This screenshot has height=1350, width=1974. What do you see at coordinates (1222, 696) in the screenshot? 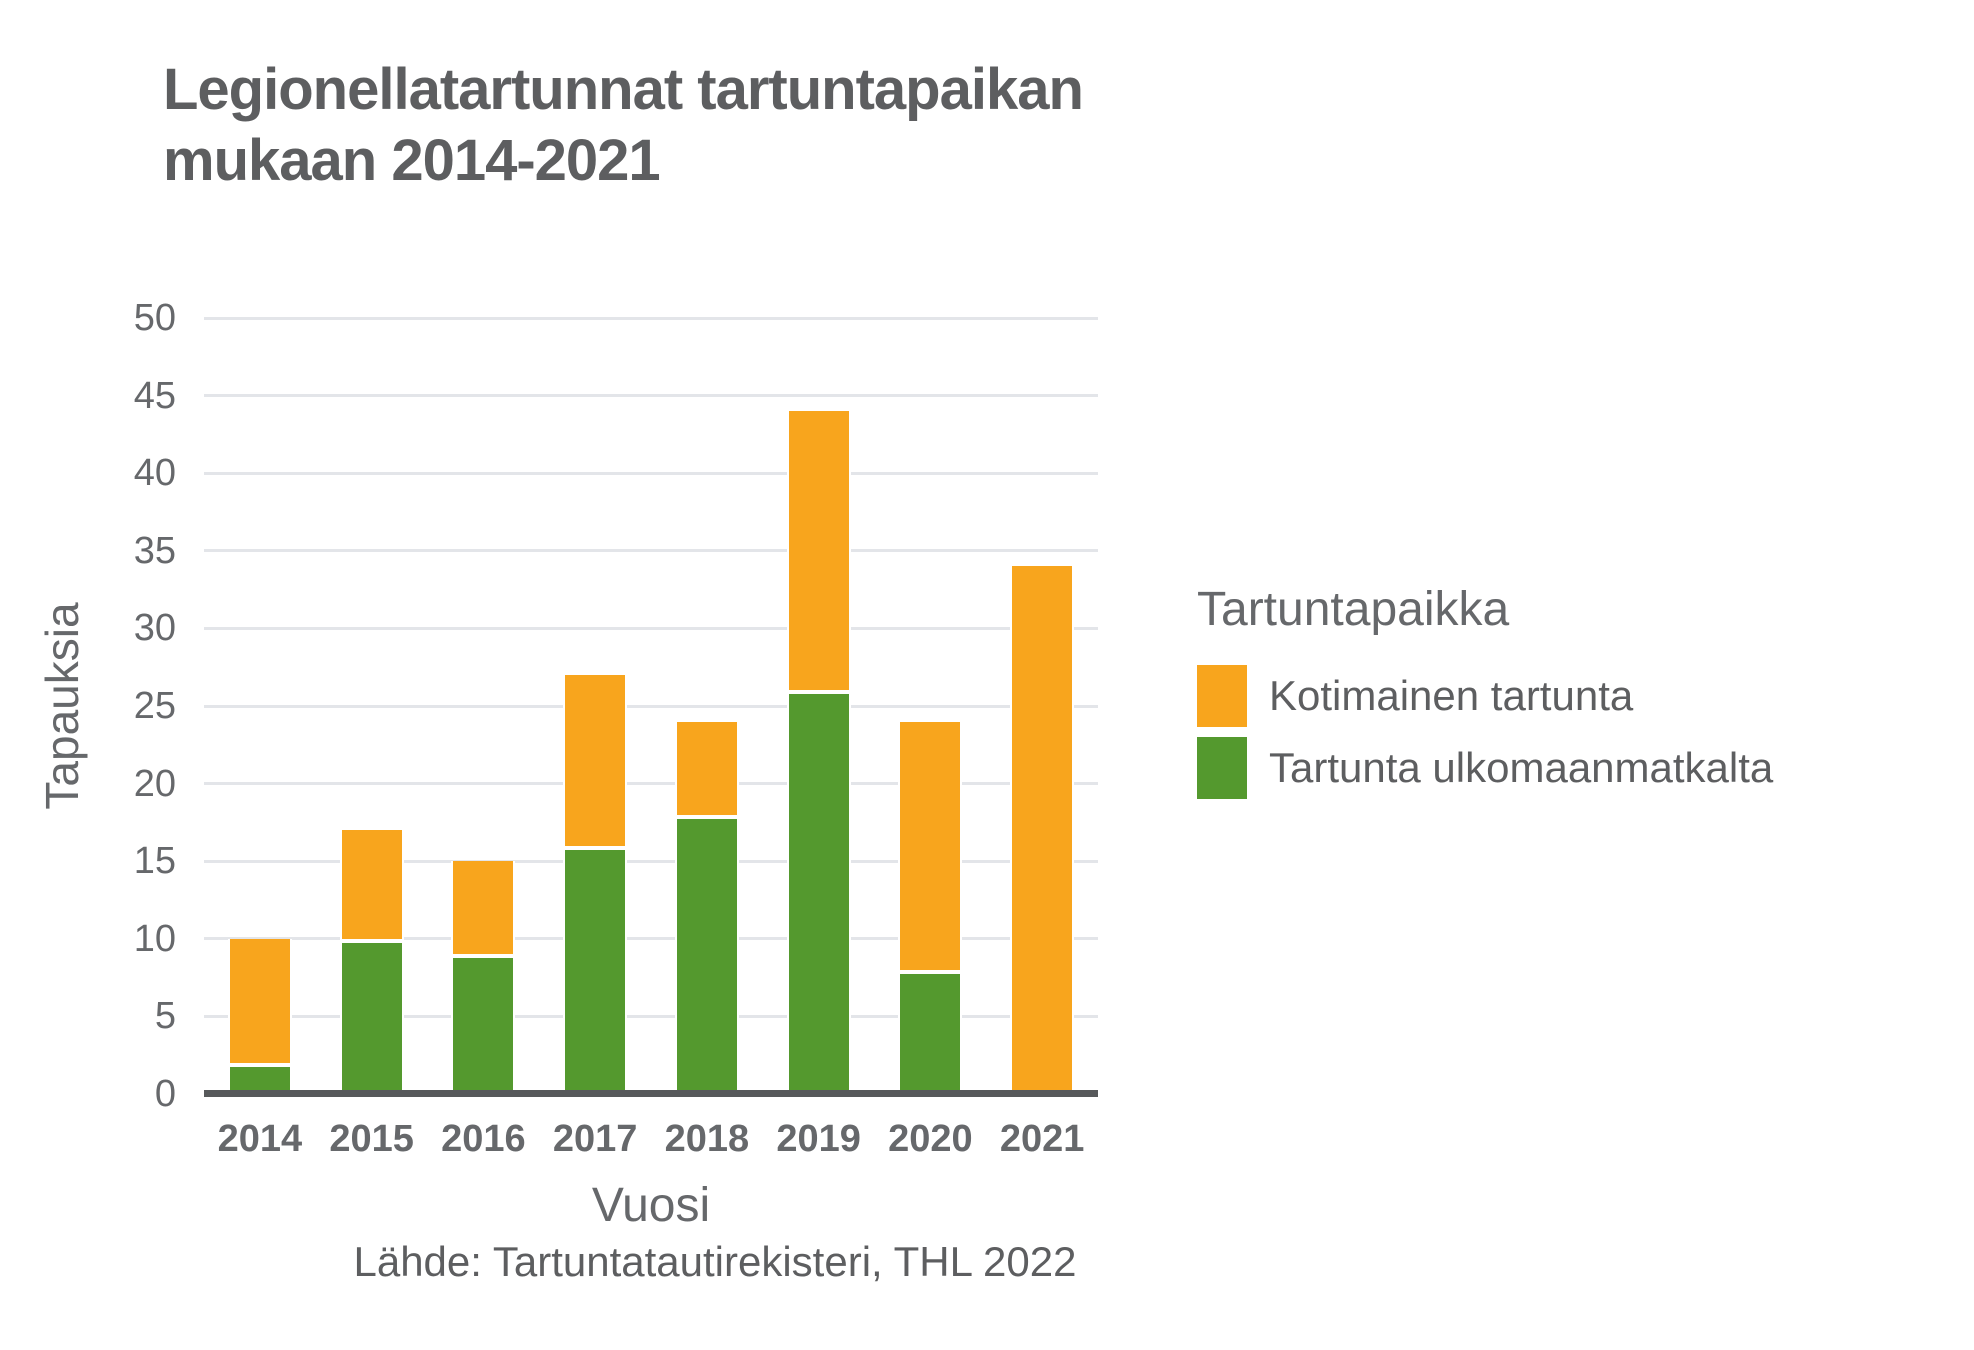
I see `legend-swatch-kotimainen-tartunta` at bounding box center [1222, 696].